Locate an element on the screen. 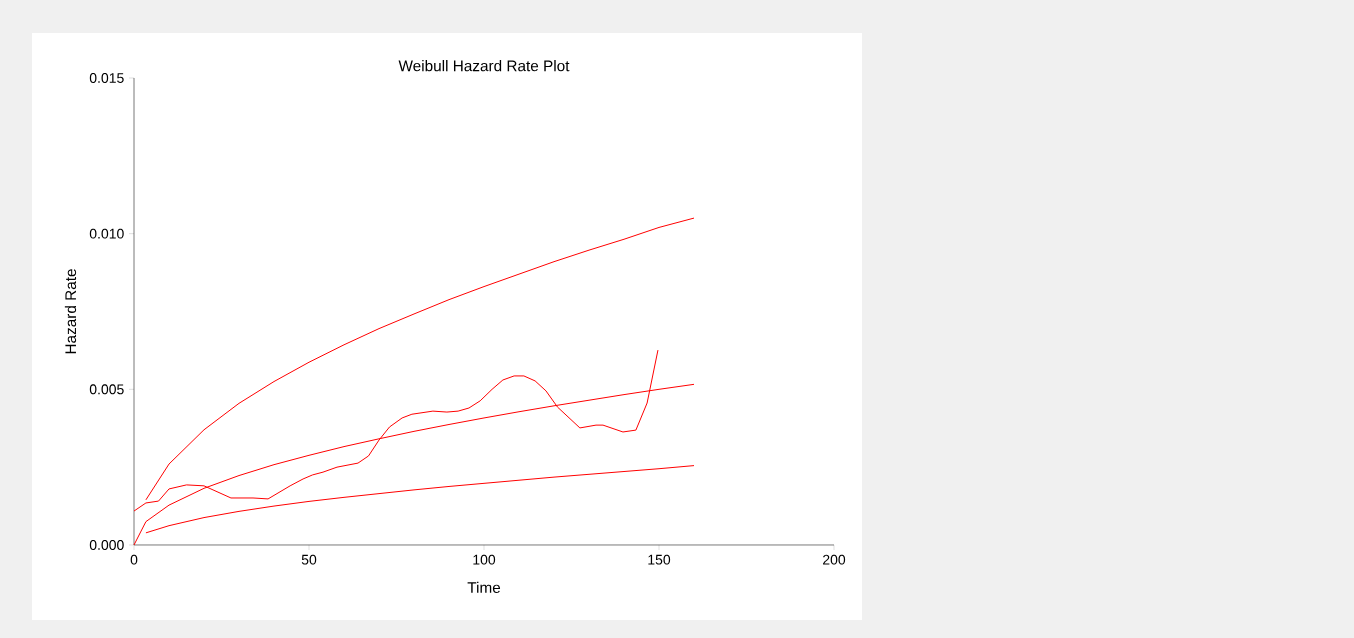 The height and width of the screenshot is (638, 1354). x-tick-label: 150 is located at coordinates (659, 559).